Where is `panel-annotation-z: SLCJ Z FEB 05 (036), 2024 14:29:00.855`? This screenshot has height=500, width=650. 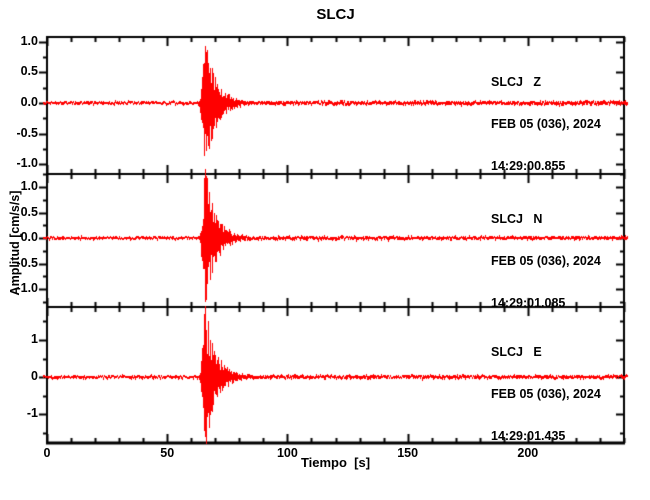 panel-annotation-z: SLCJ Z FEB 05 (036), 2024 14:29:00.855 is located at coordinates (546, 124).